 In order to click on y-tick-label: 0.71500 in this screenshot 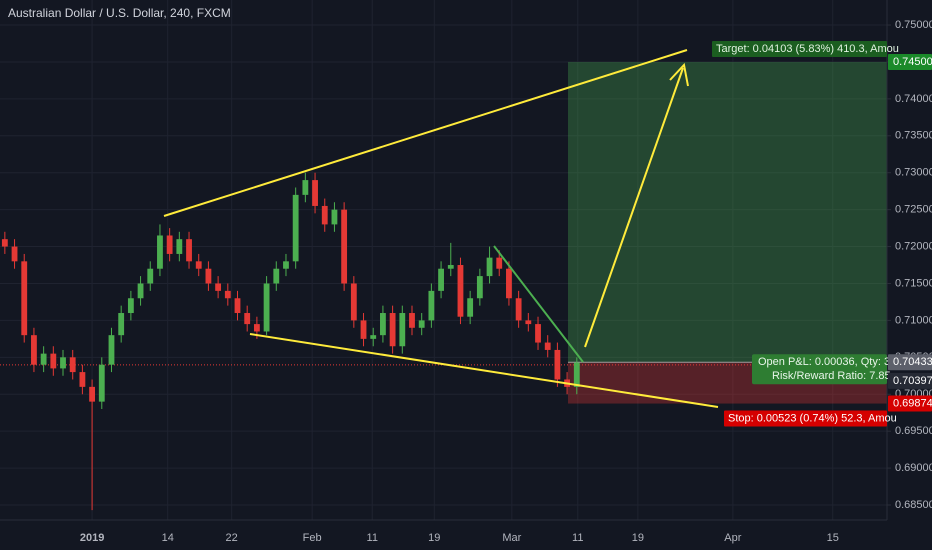, I will do `click(913, 283)`.